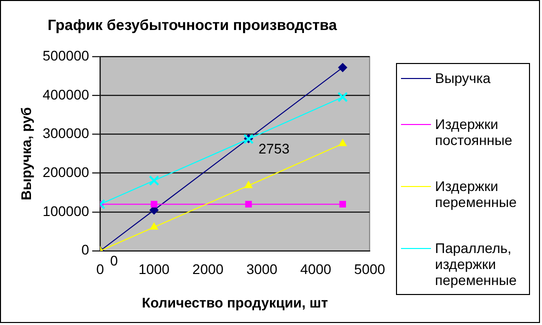 The height and width of the screenshot is (325, 542). I want to click on annotation: 2753, so click(274, 148).